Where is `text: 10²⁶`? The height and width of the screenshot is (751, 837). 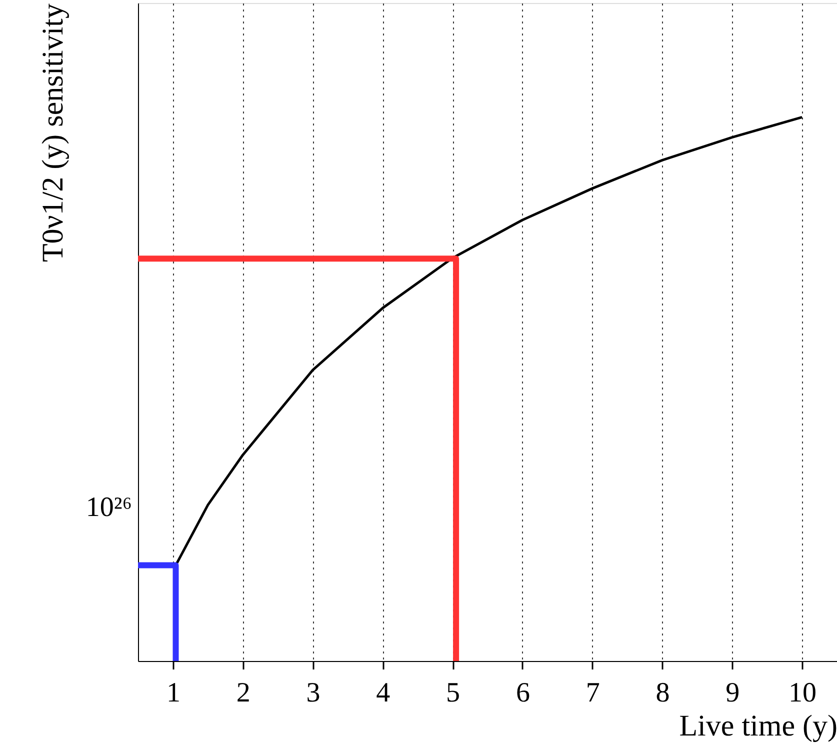
text: 10²⁶ is located at coordinates (109, 507).